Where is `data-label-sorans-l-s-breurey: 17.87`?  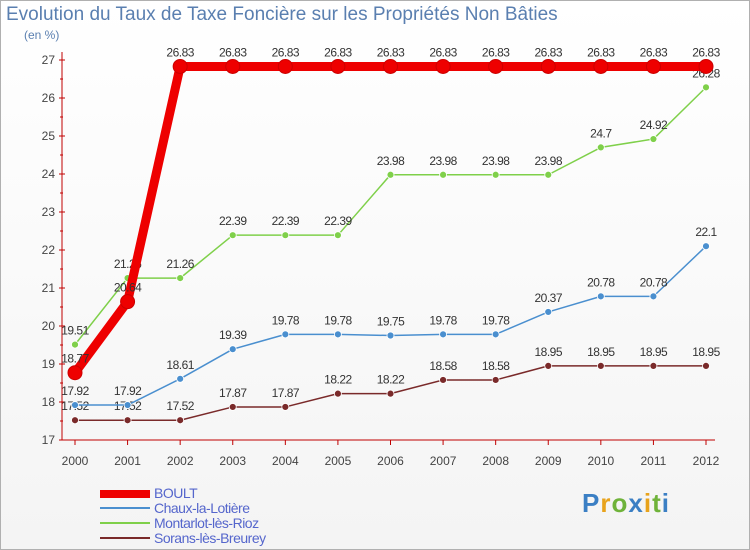
data-label-sorans-l-s-breurey: 17.87 is located at coordinates (233, 393).